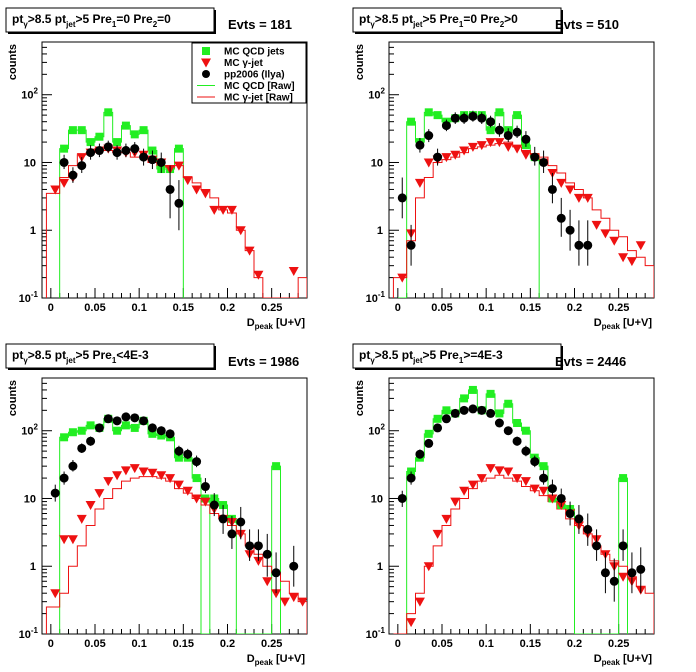 The height and width of the screenshot is (672, 696). Describe the element at coordinates (276, 660) in the screenshot. I see `x-axis-label: Dpeak [U+V]` at that location.